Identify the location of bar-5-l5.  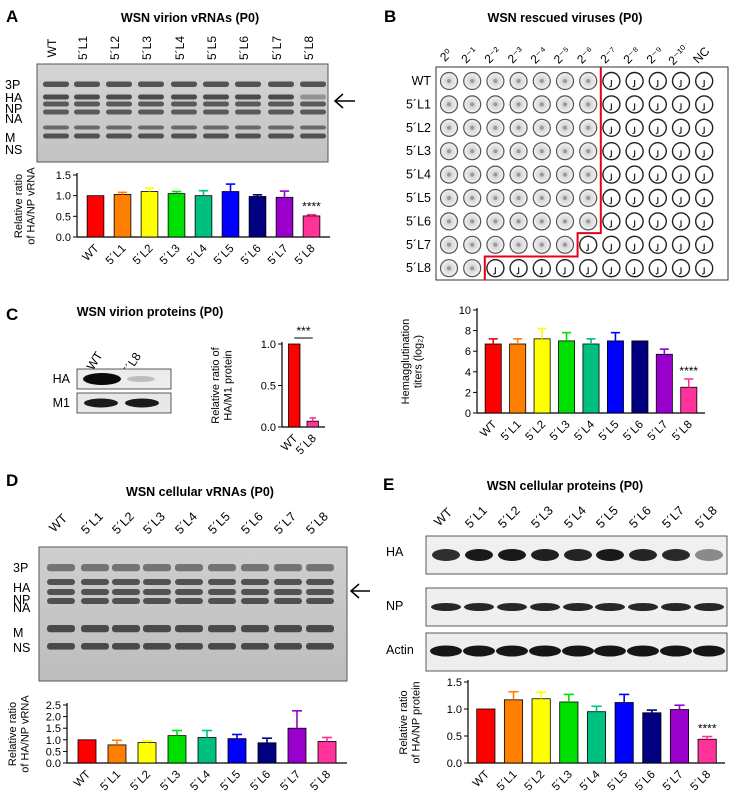
(615, 377).